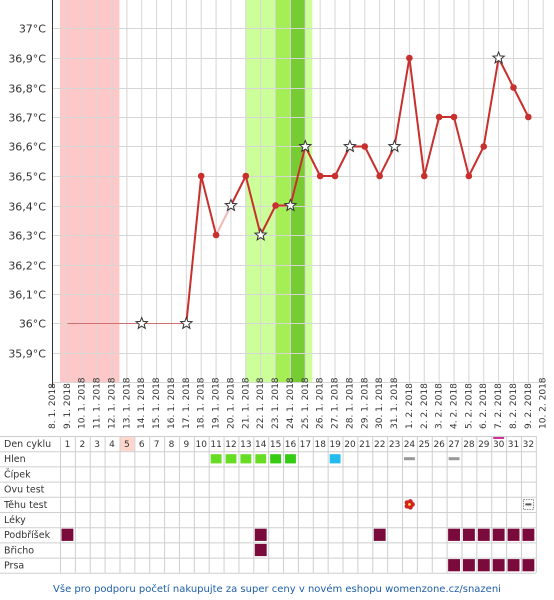  What do you see at coordinates (27, 354) in the screenshot?
I see `y-tick-label: 35,9°C` at bounding box center [27, 354].